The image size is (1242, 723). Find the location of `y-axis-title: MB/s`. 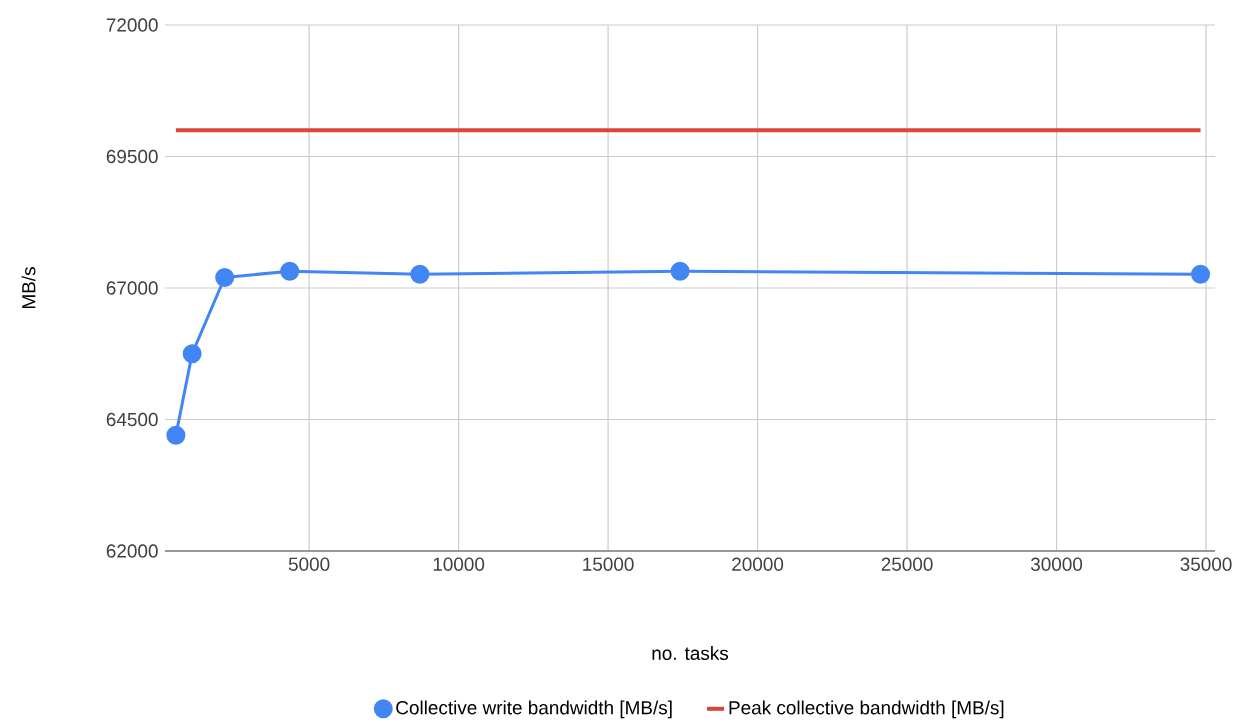

y-axis-title: MB/s is located at coordinates (28, 288).